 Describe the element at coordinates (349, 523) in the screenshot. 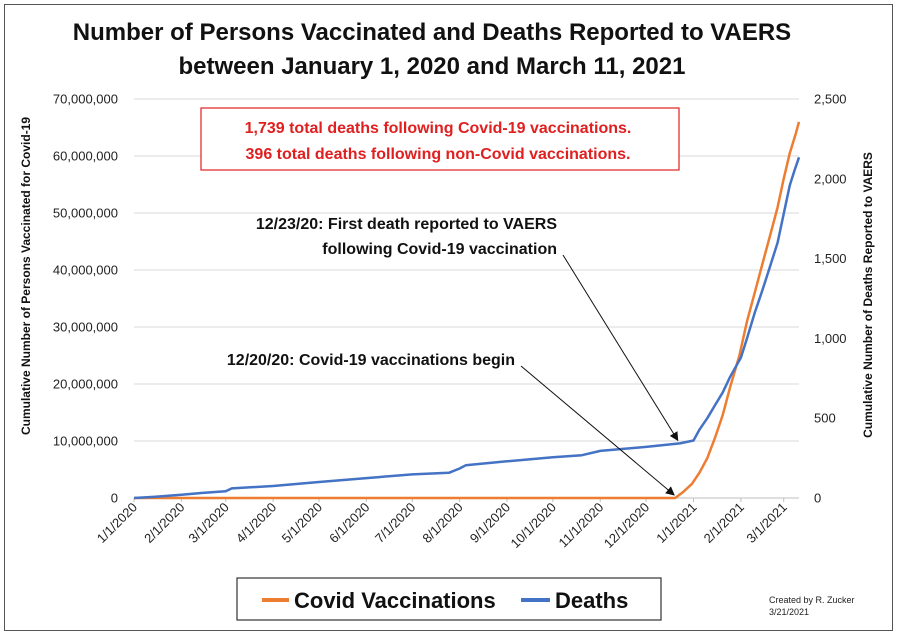

I see `x-tick-label: 6/1/2020` at that location.